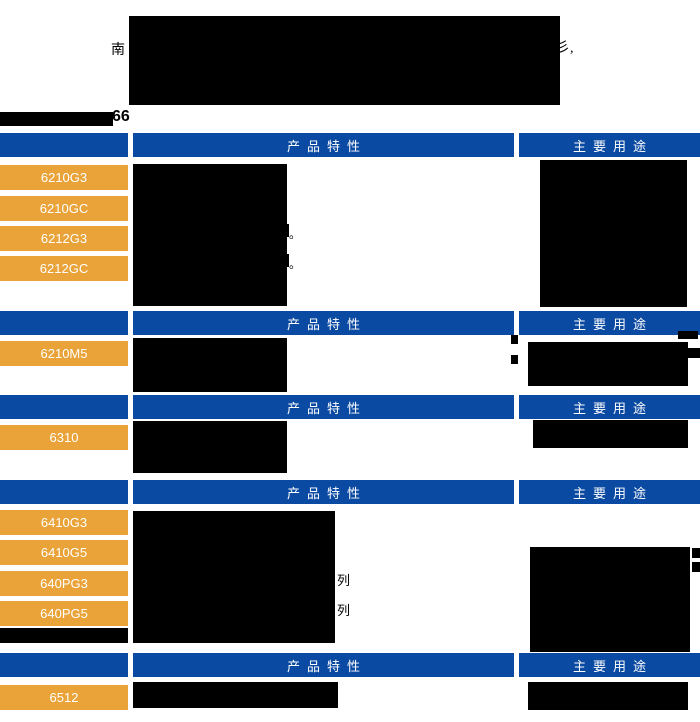 The image size is (700, 722). I want to click on table2-col2-header: 产品特性, so click(323, 323).